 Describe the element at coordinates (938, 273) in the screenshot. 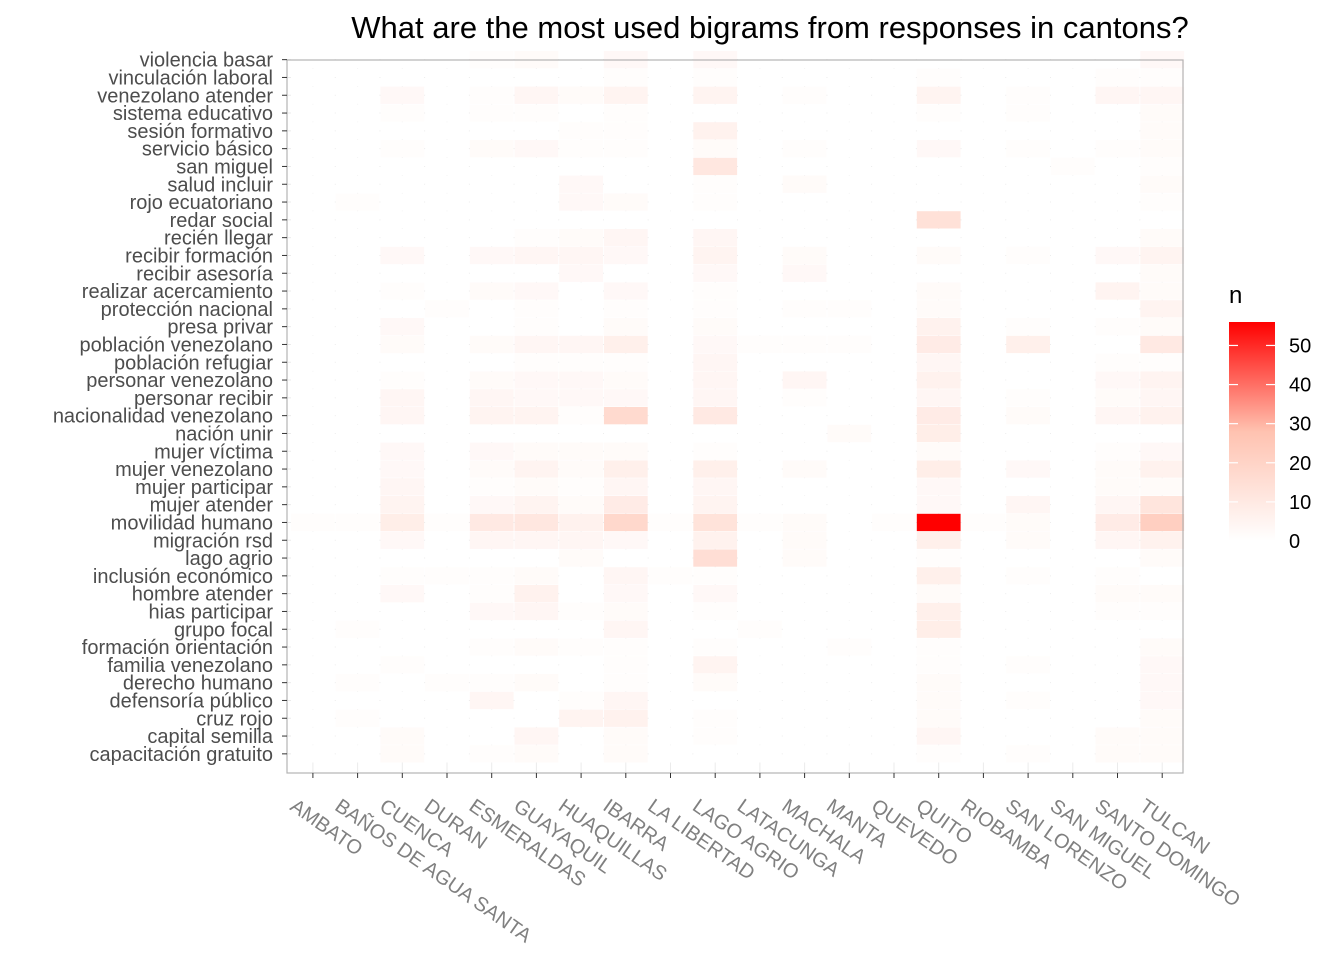

I see `heatmap-cell: recibir asesoría / QUITO: 0` at that location.